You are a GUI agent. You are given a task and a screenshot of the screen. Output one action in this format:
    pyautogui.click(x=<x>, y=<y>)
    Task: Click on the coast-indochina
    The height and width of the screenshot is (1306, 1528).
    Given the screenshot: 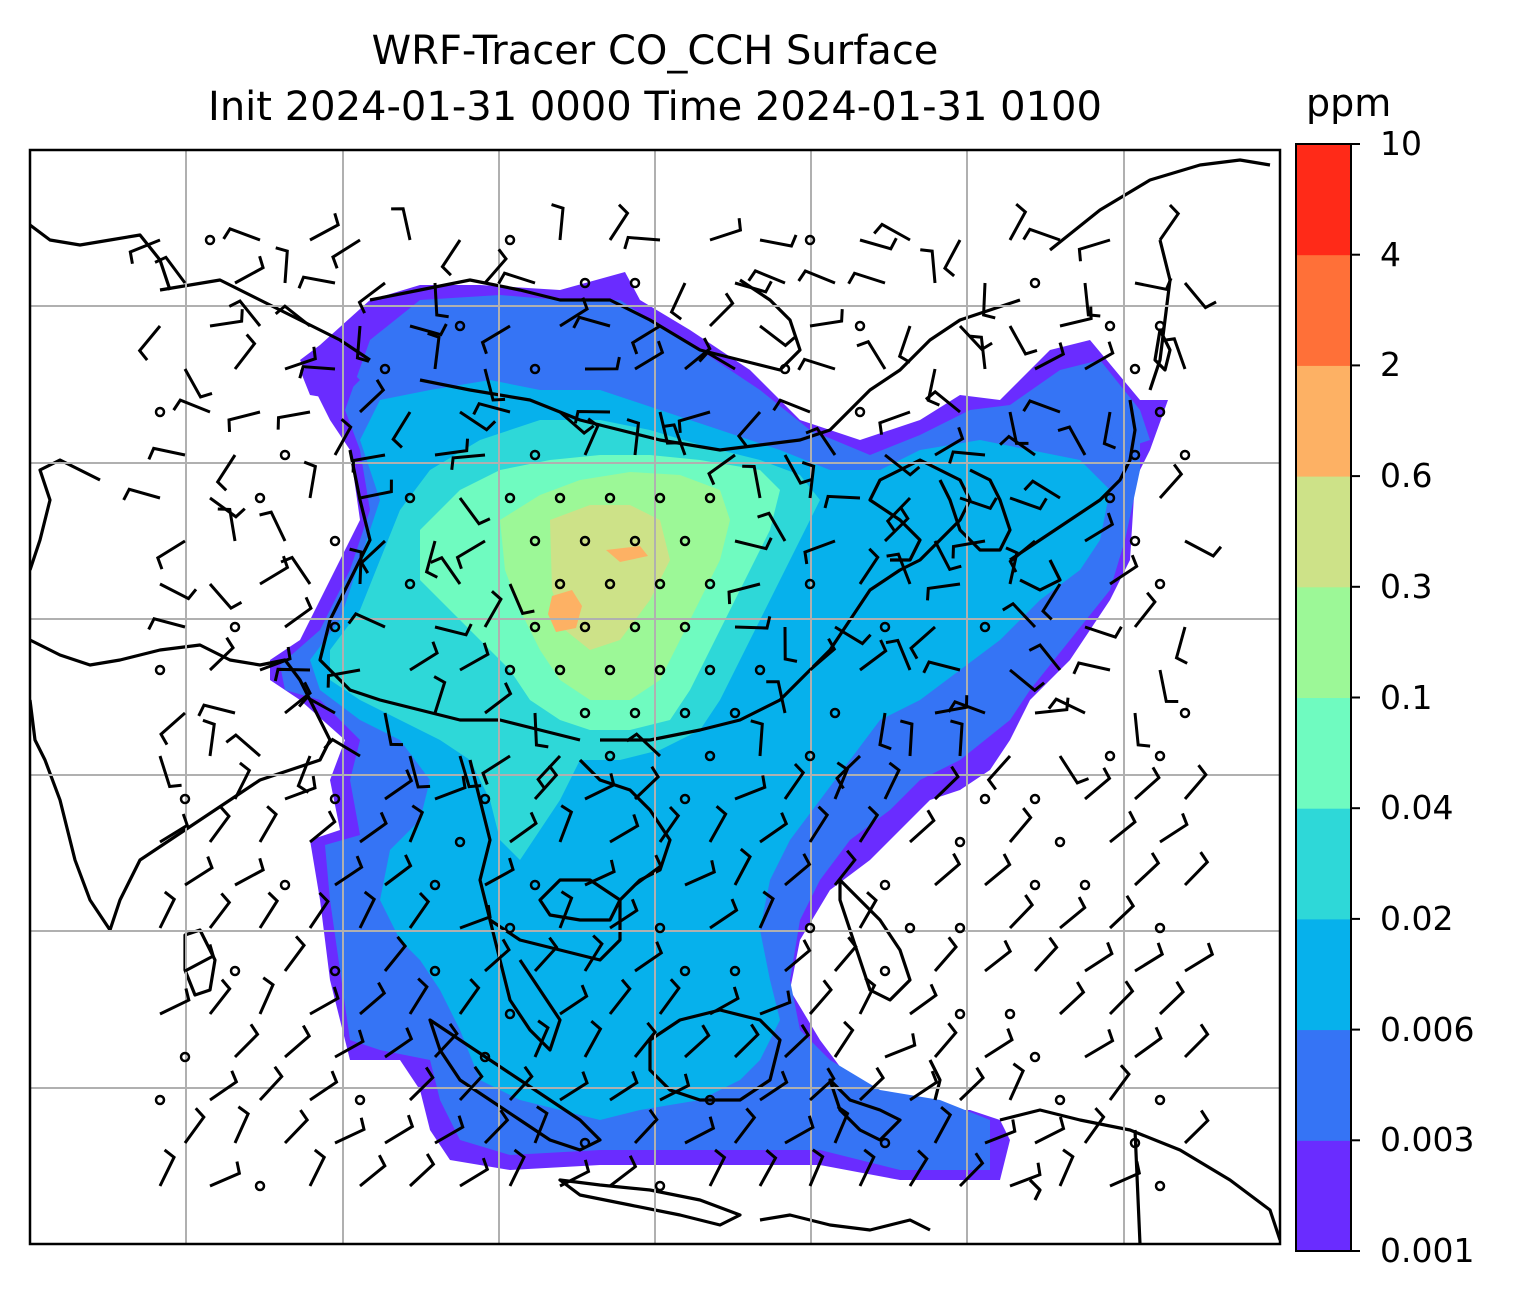 What is the action you would take?
    pyautogui.click(x=570, y=860)
    